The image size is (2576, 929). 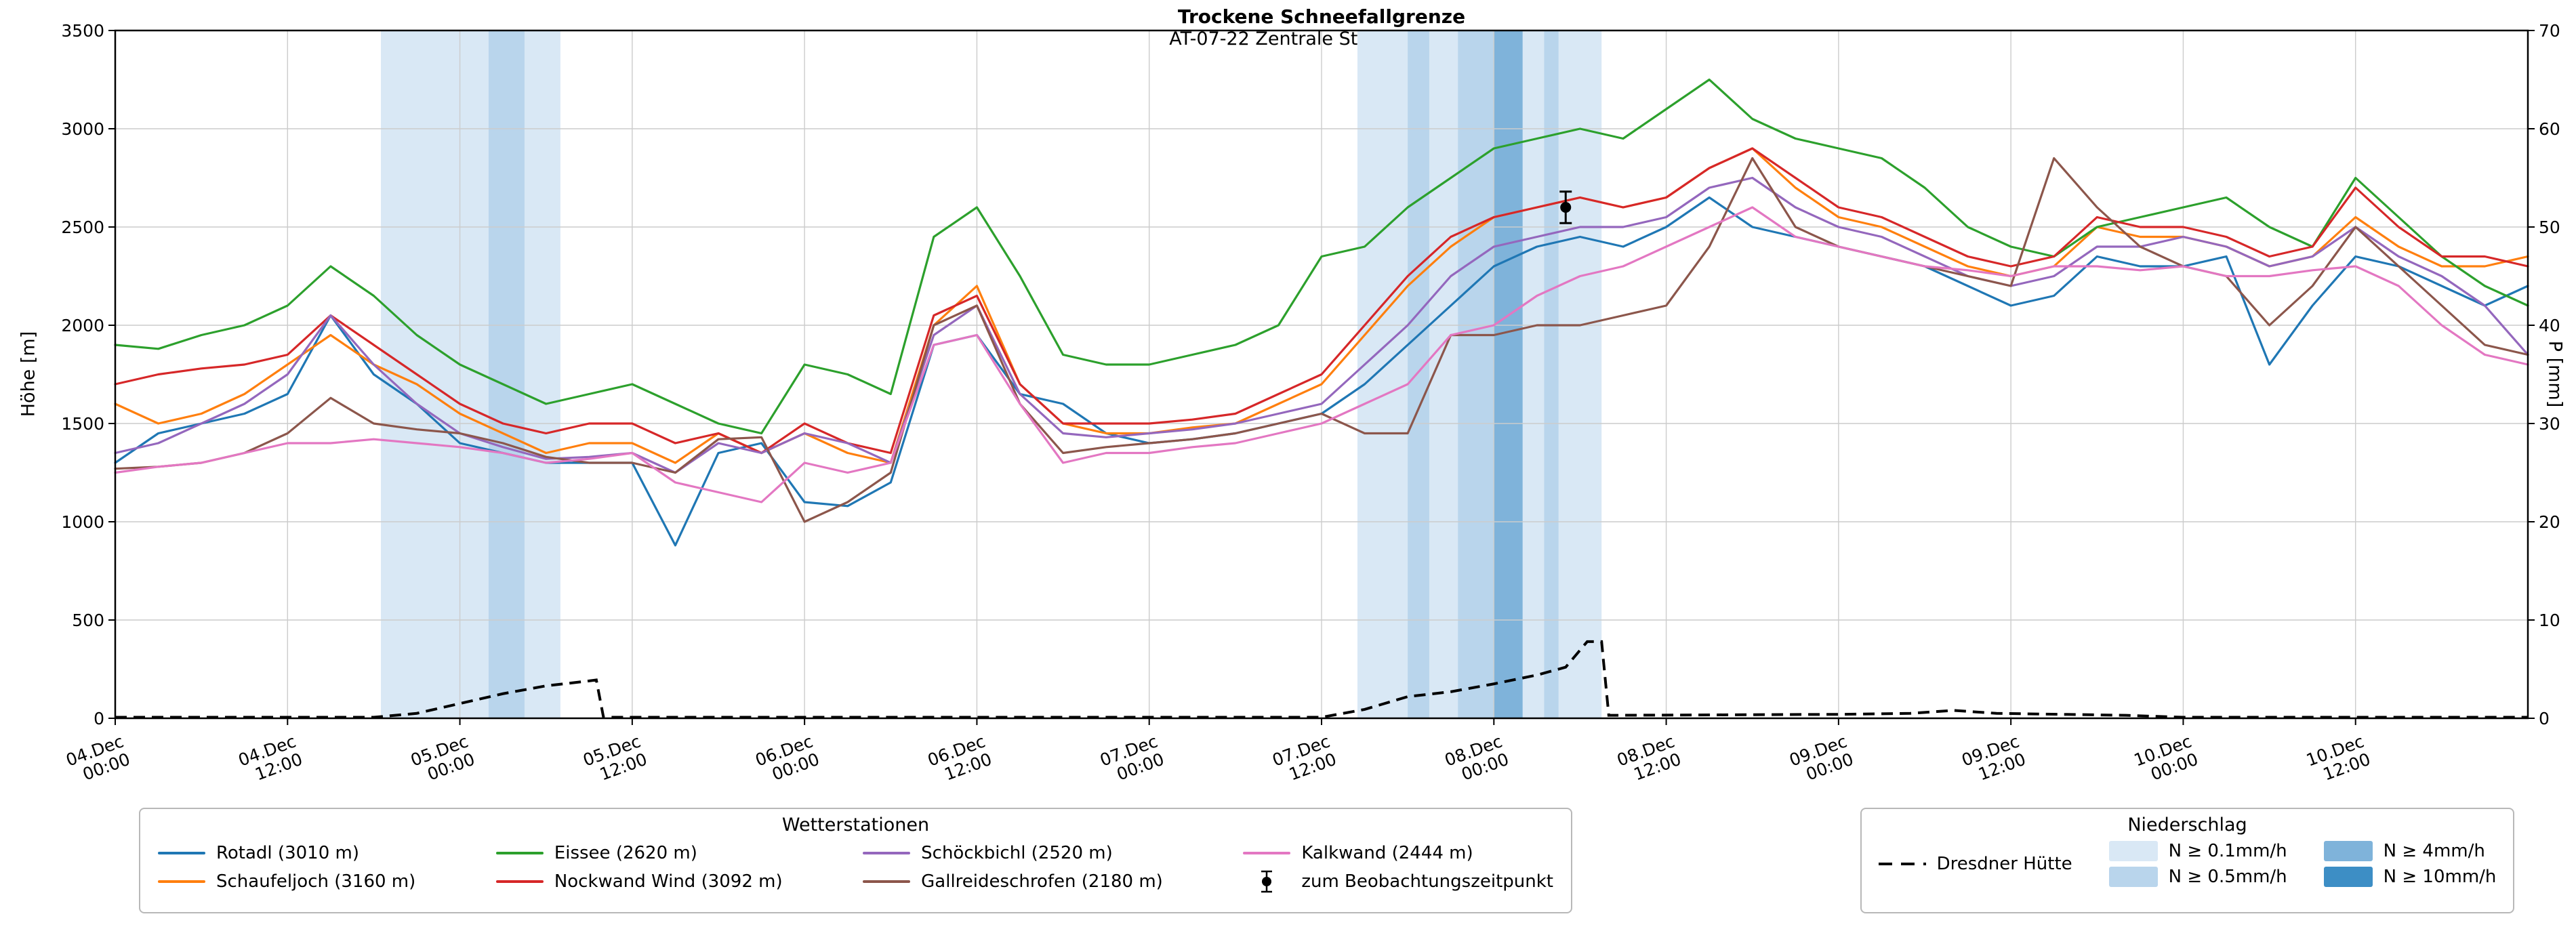 I want to click on legend-entry-label: Rotadl (3010 m), so click(x=287, y=853).